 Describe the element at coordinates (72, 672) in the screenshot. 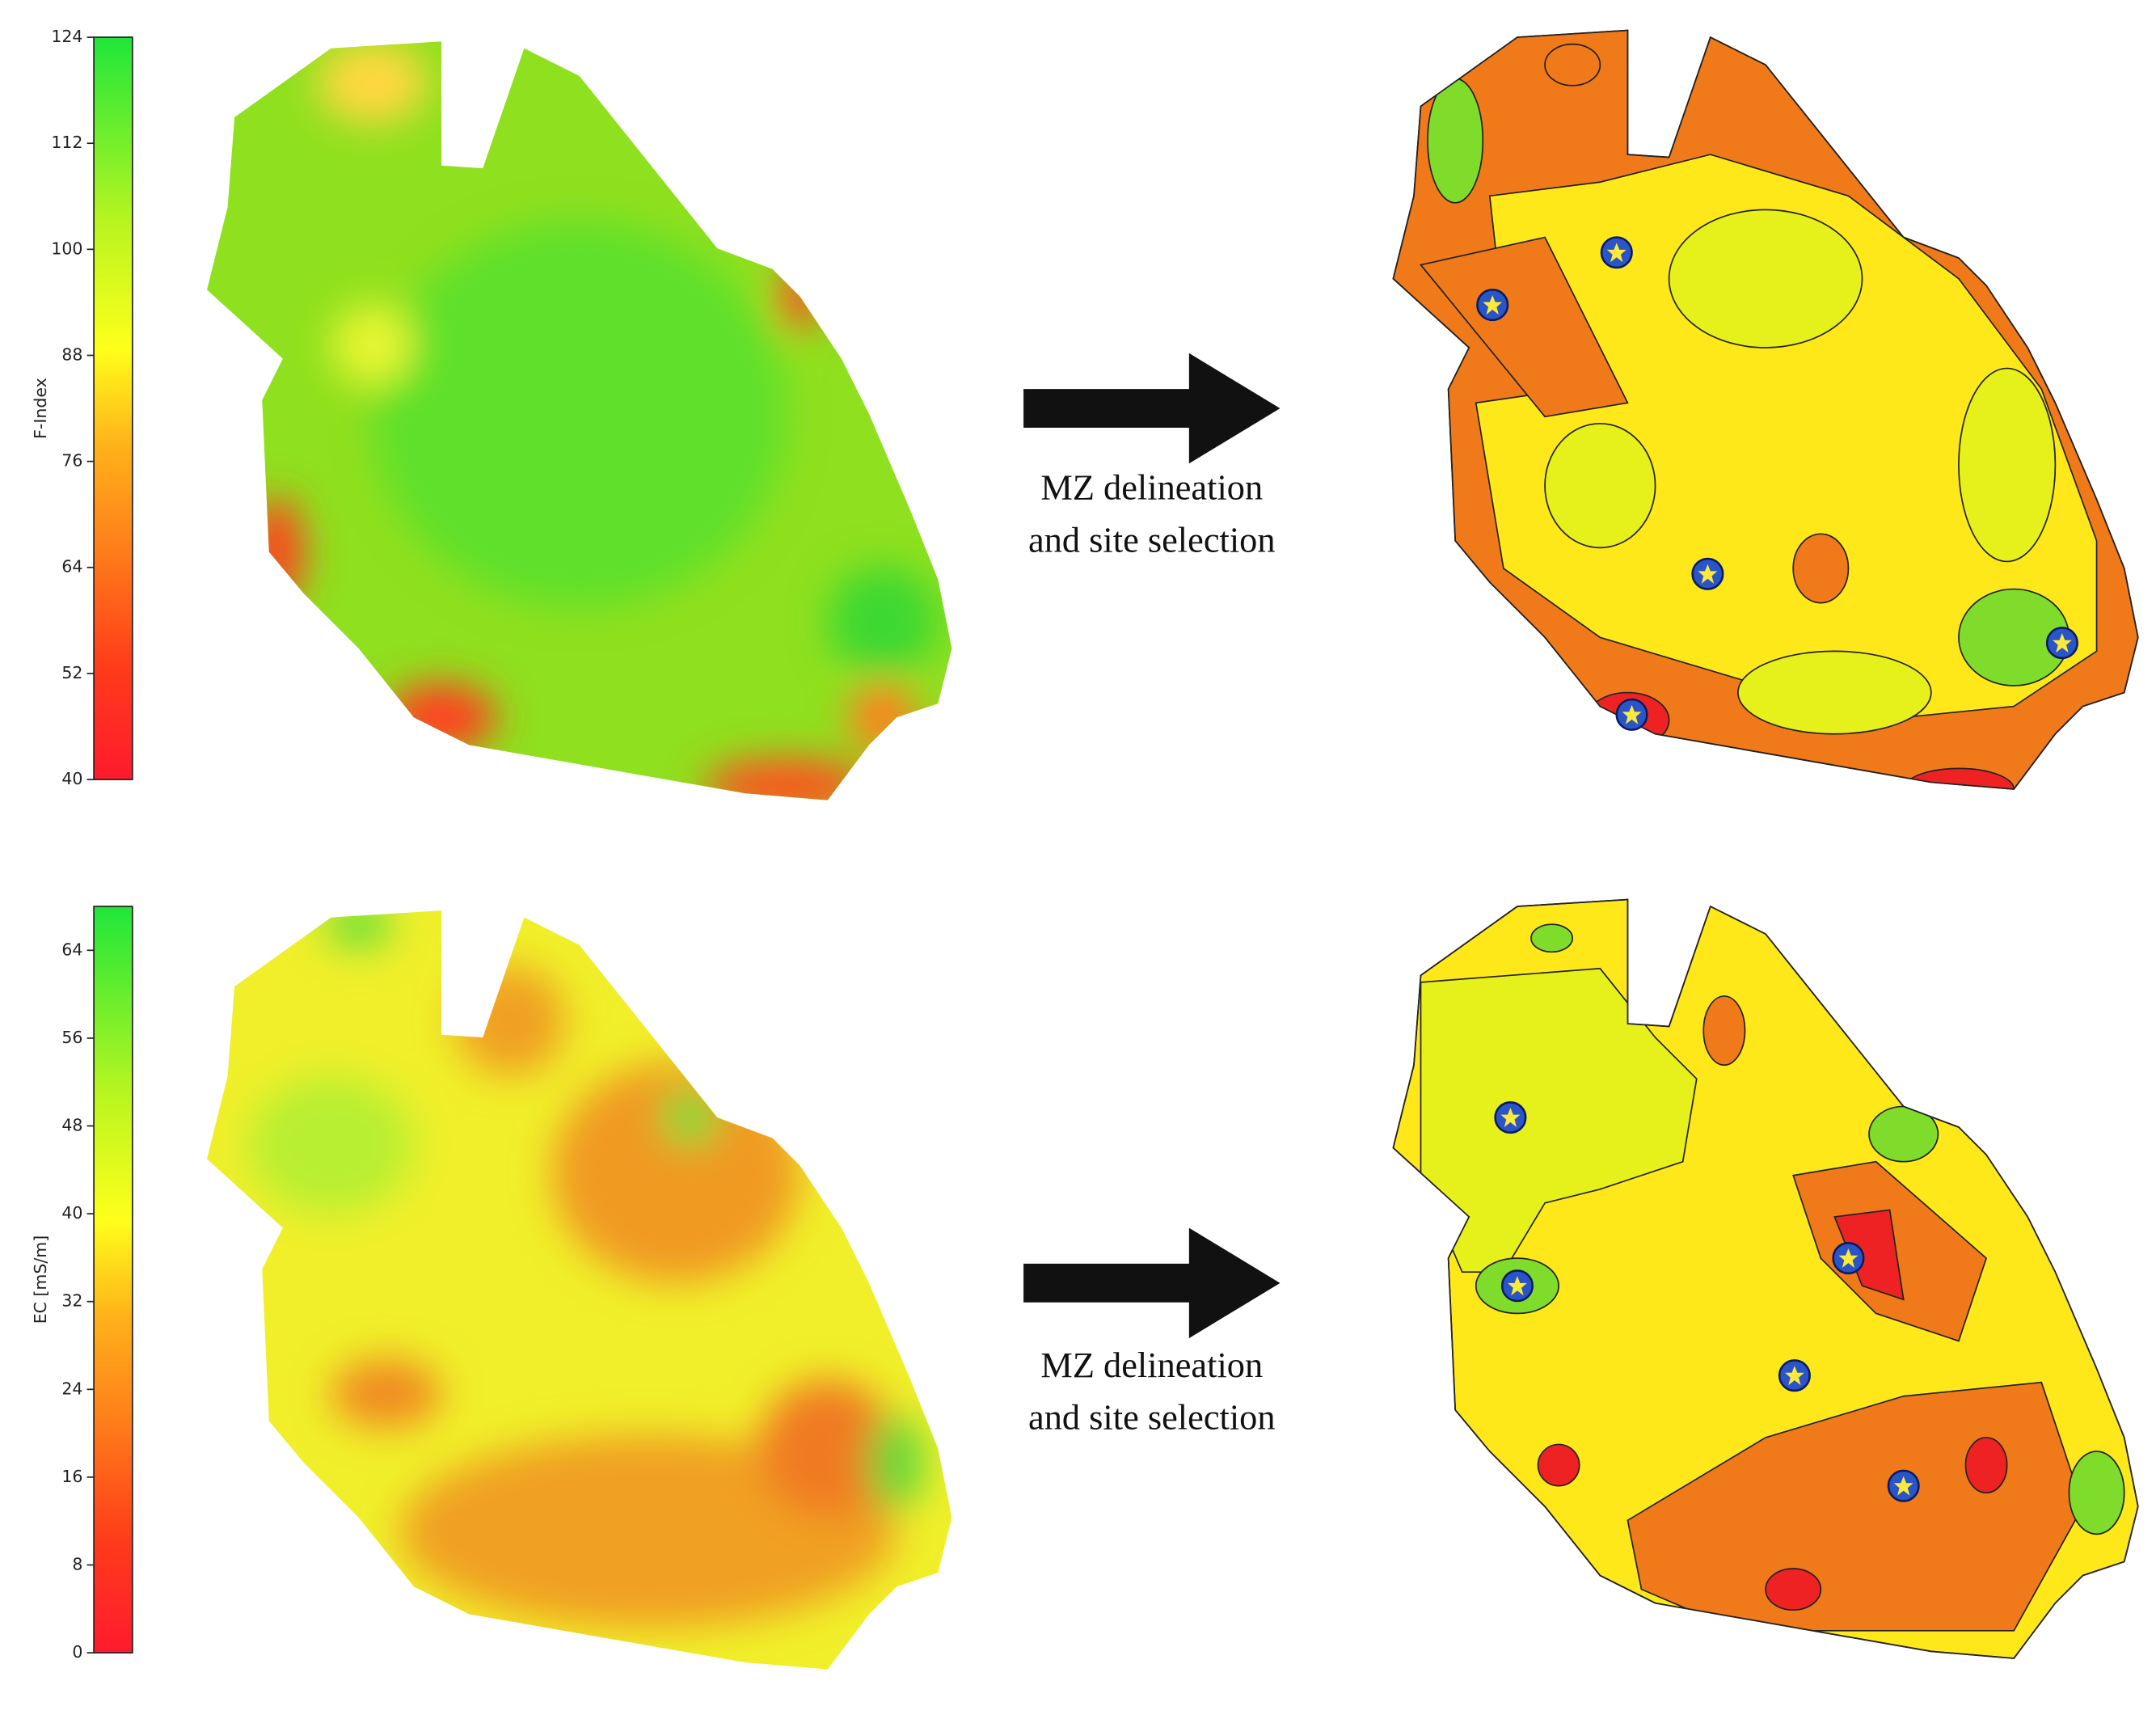

I see `colorbar-tick-label: 52` at that location.